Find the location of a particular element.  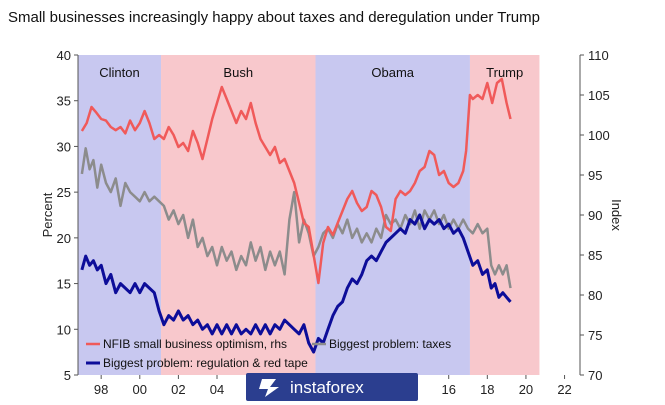

y-right-tick-label: 85 is located at coordinates (595, 255).